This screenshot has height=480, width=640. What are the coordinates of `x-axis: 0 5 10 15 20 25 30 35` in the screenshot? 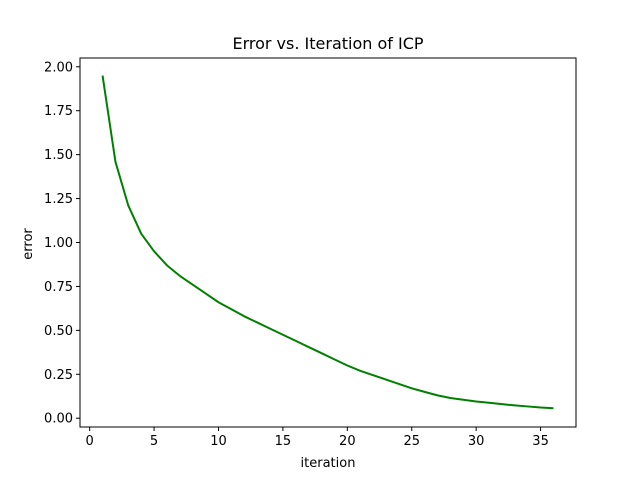 It's located at (317, 438).